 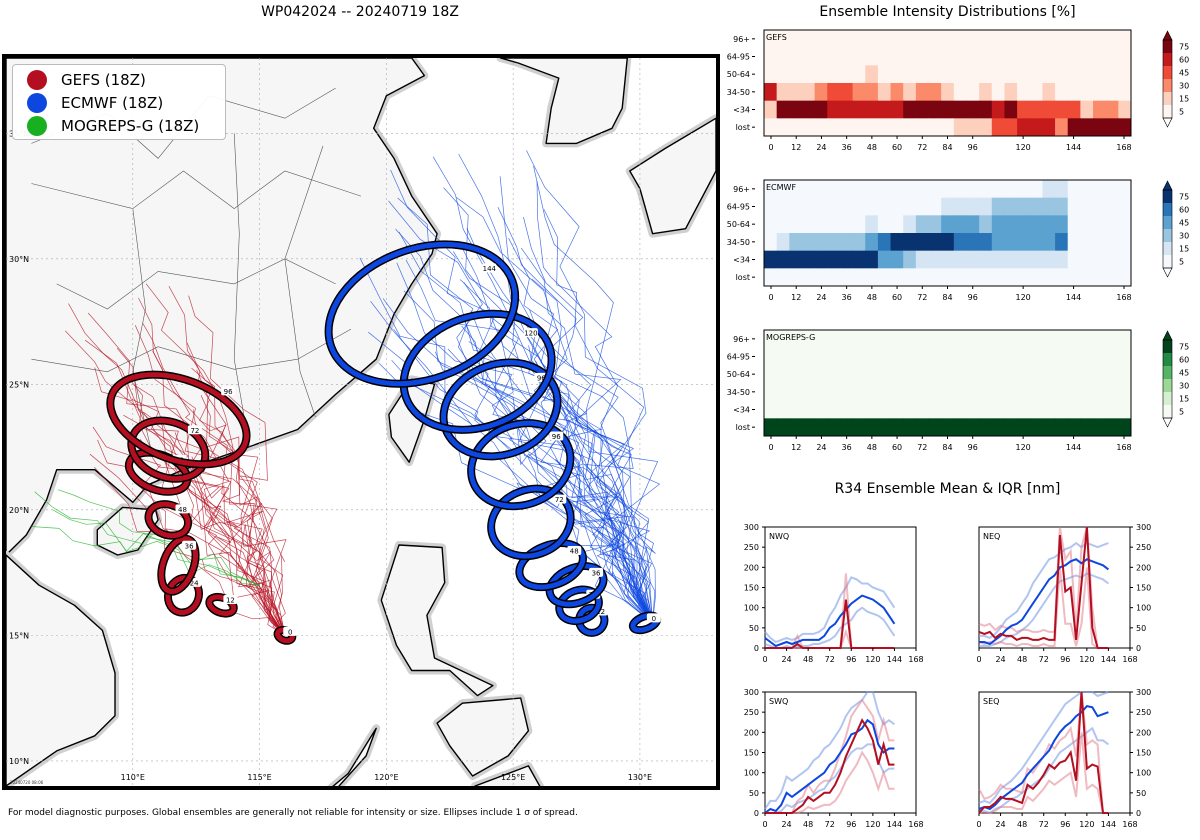 I want to click on colorbar-tick-label: 15, so click(x=1184, y=399).